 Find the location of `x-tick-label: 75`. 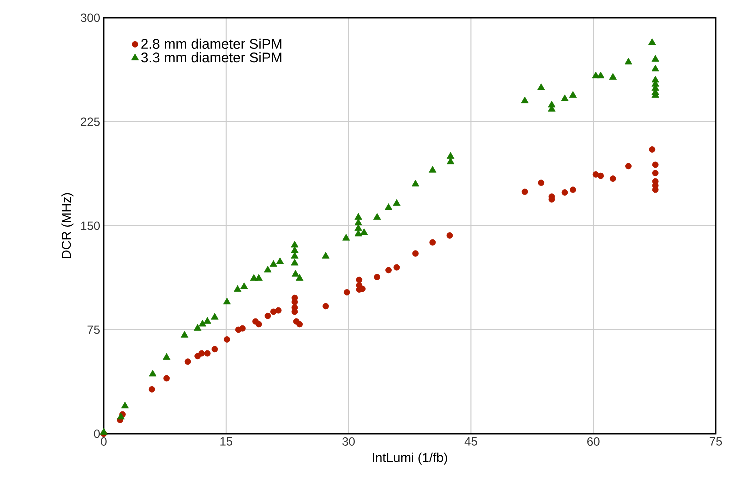

x-tick-label: 75 is located at coordinates (716, 442).